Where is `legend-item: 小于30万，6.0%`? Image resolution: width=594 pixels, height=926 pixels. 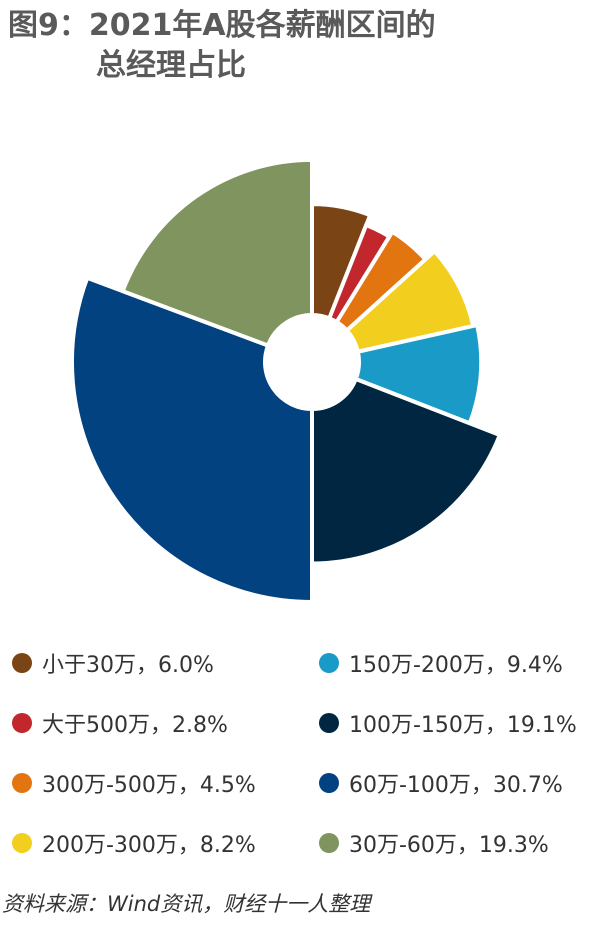
legend-item: 小于30万，6.0% is located at coordinates (165, 663).